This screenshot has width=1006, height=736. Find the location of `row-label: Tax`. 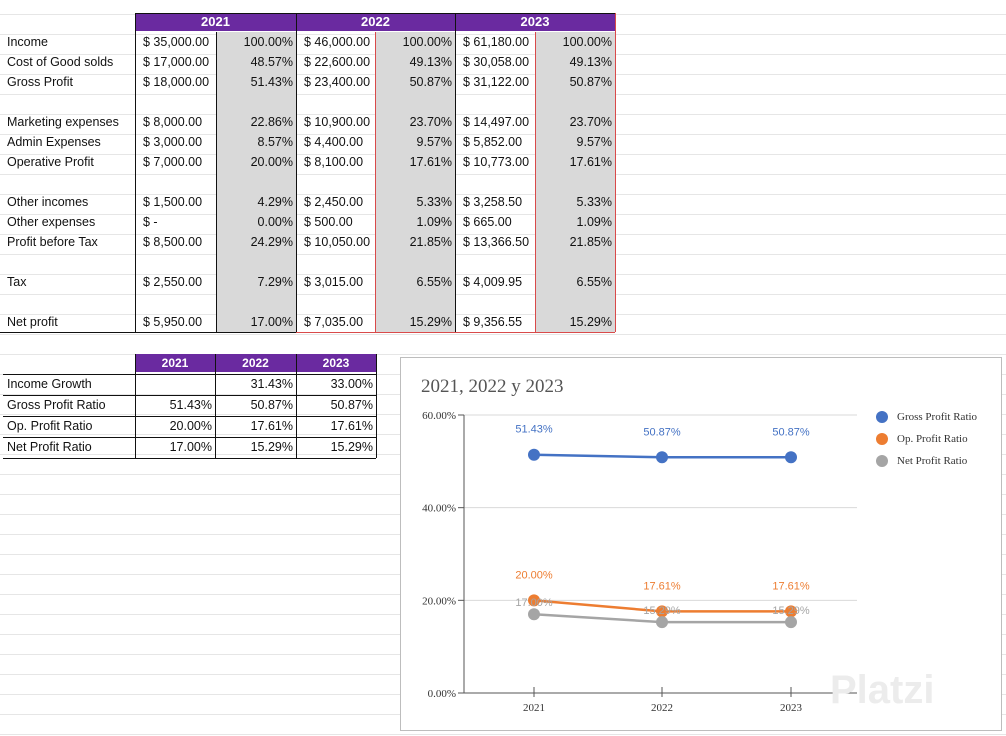

row-label: Tax is located at coordinates (17, 282).